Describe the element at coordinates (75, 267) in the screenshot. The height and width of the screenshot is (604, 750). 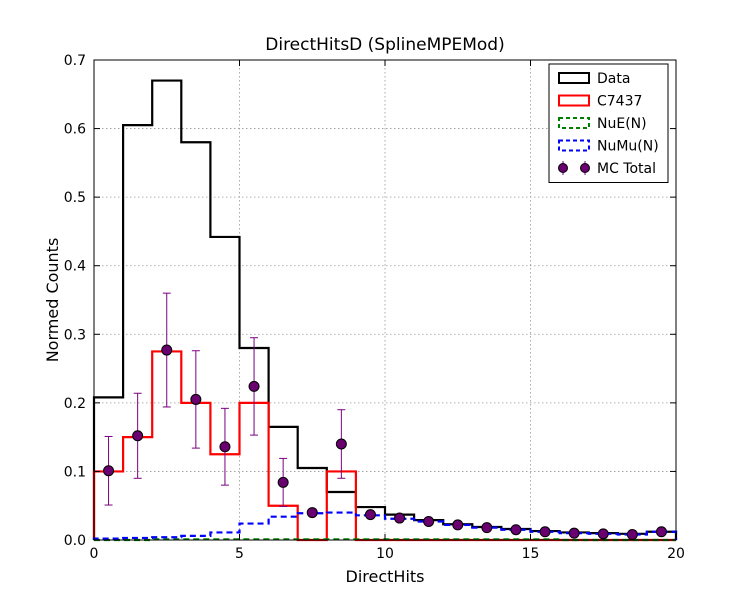
I see `y-tick-label: 0.4` at that location.